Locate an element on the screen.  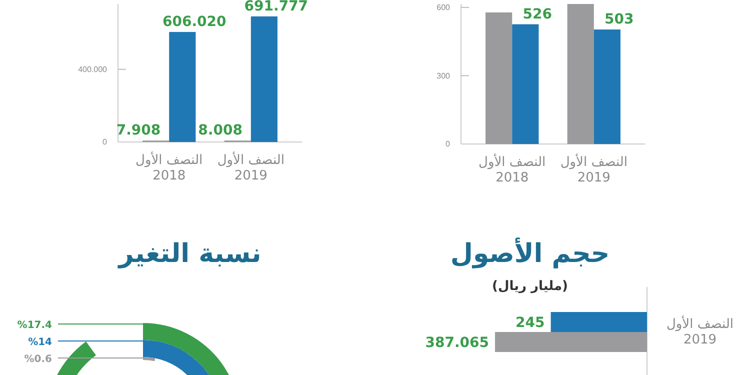
y-tick-label: 400.000 is located at coordinates (93, 69).